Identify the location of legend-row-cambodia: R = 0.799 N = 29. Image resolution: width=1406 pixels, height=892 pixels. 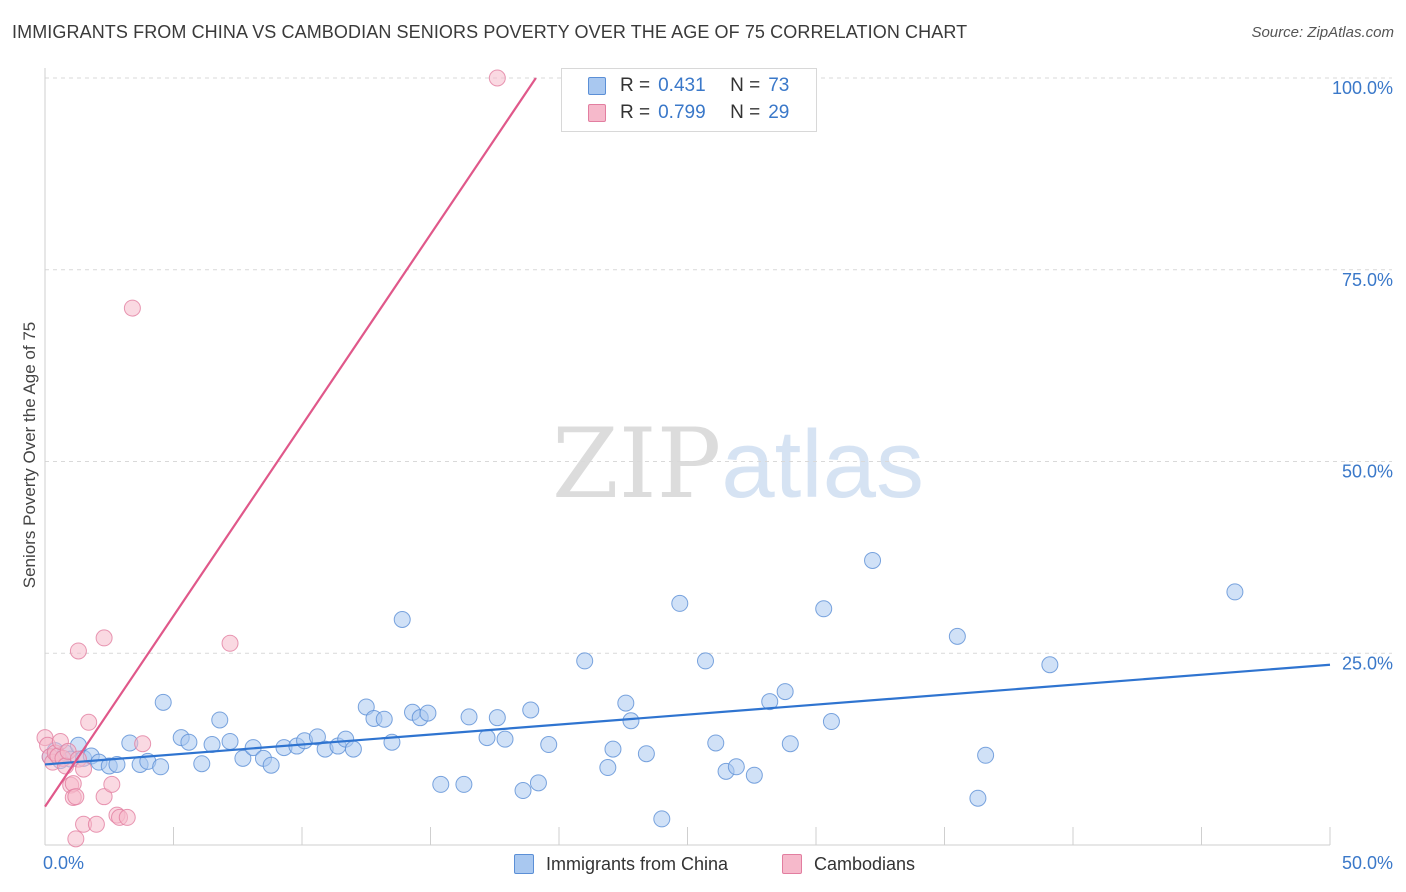
(688, 113).